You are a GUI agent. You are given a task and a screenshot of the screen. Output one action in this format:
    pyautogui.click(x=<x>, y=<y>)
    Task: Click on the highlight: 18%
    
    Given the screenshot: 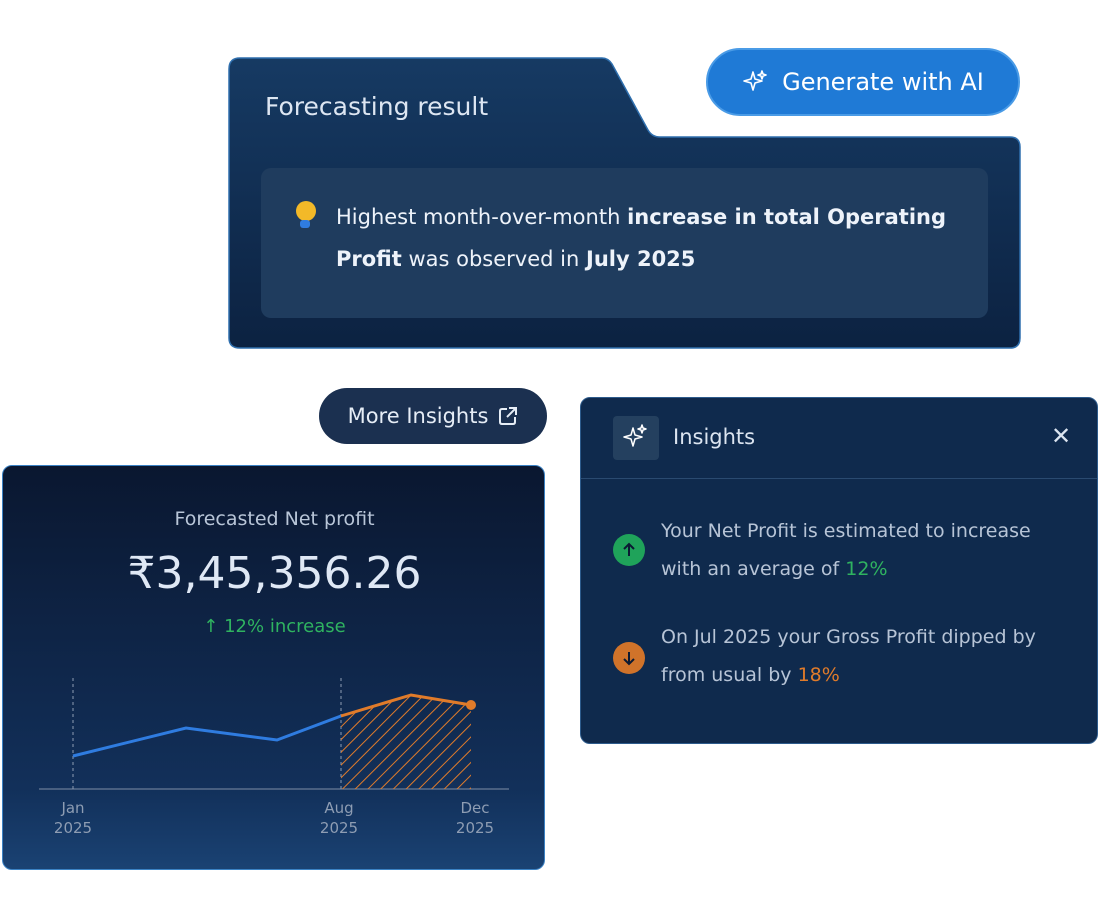 What is the action you would take?
    pyautogui.click(x=818, y=675)
    